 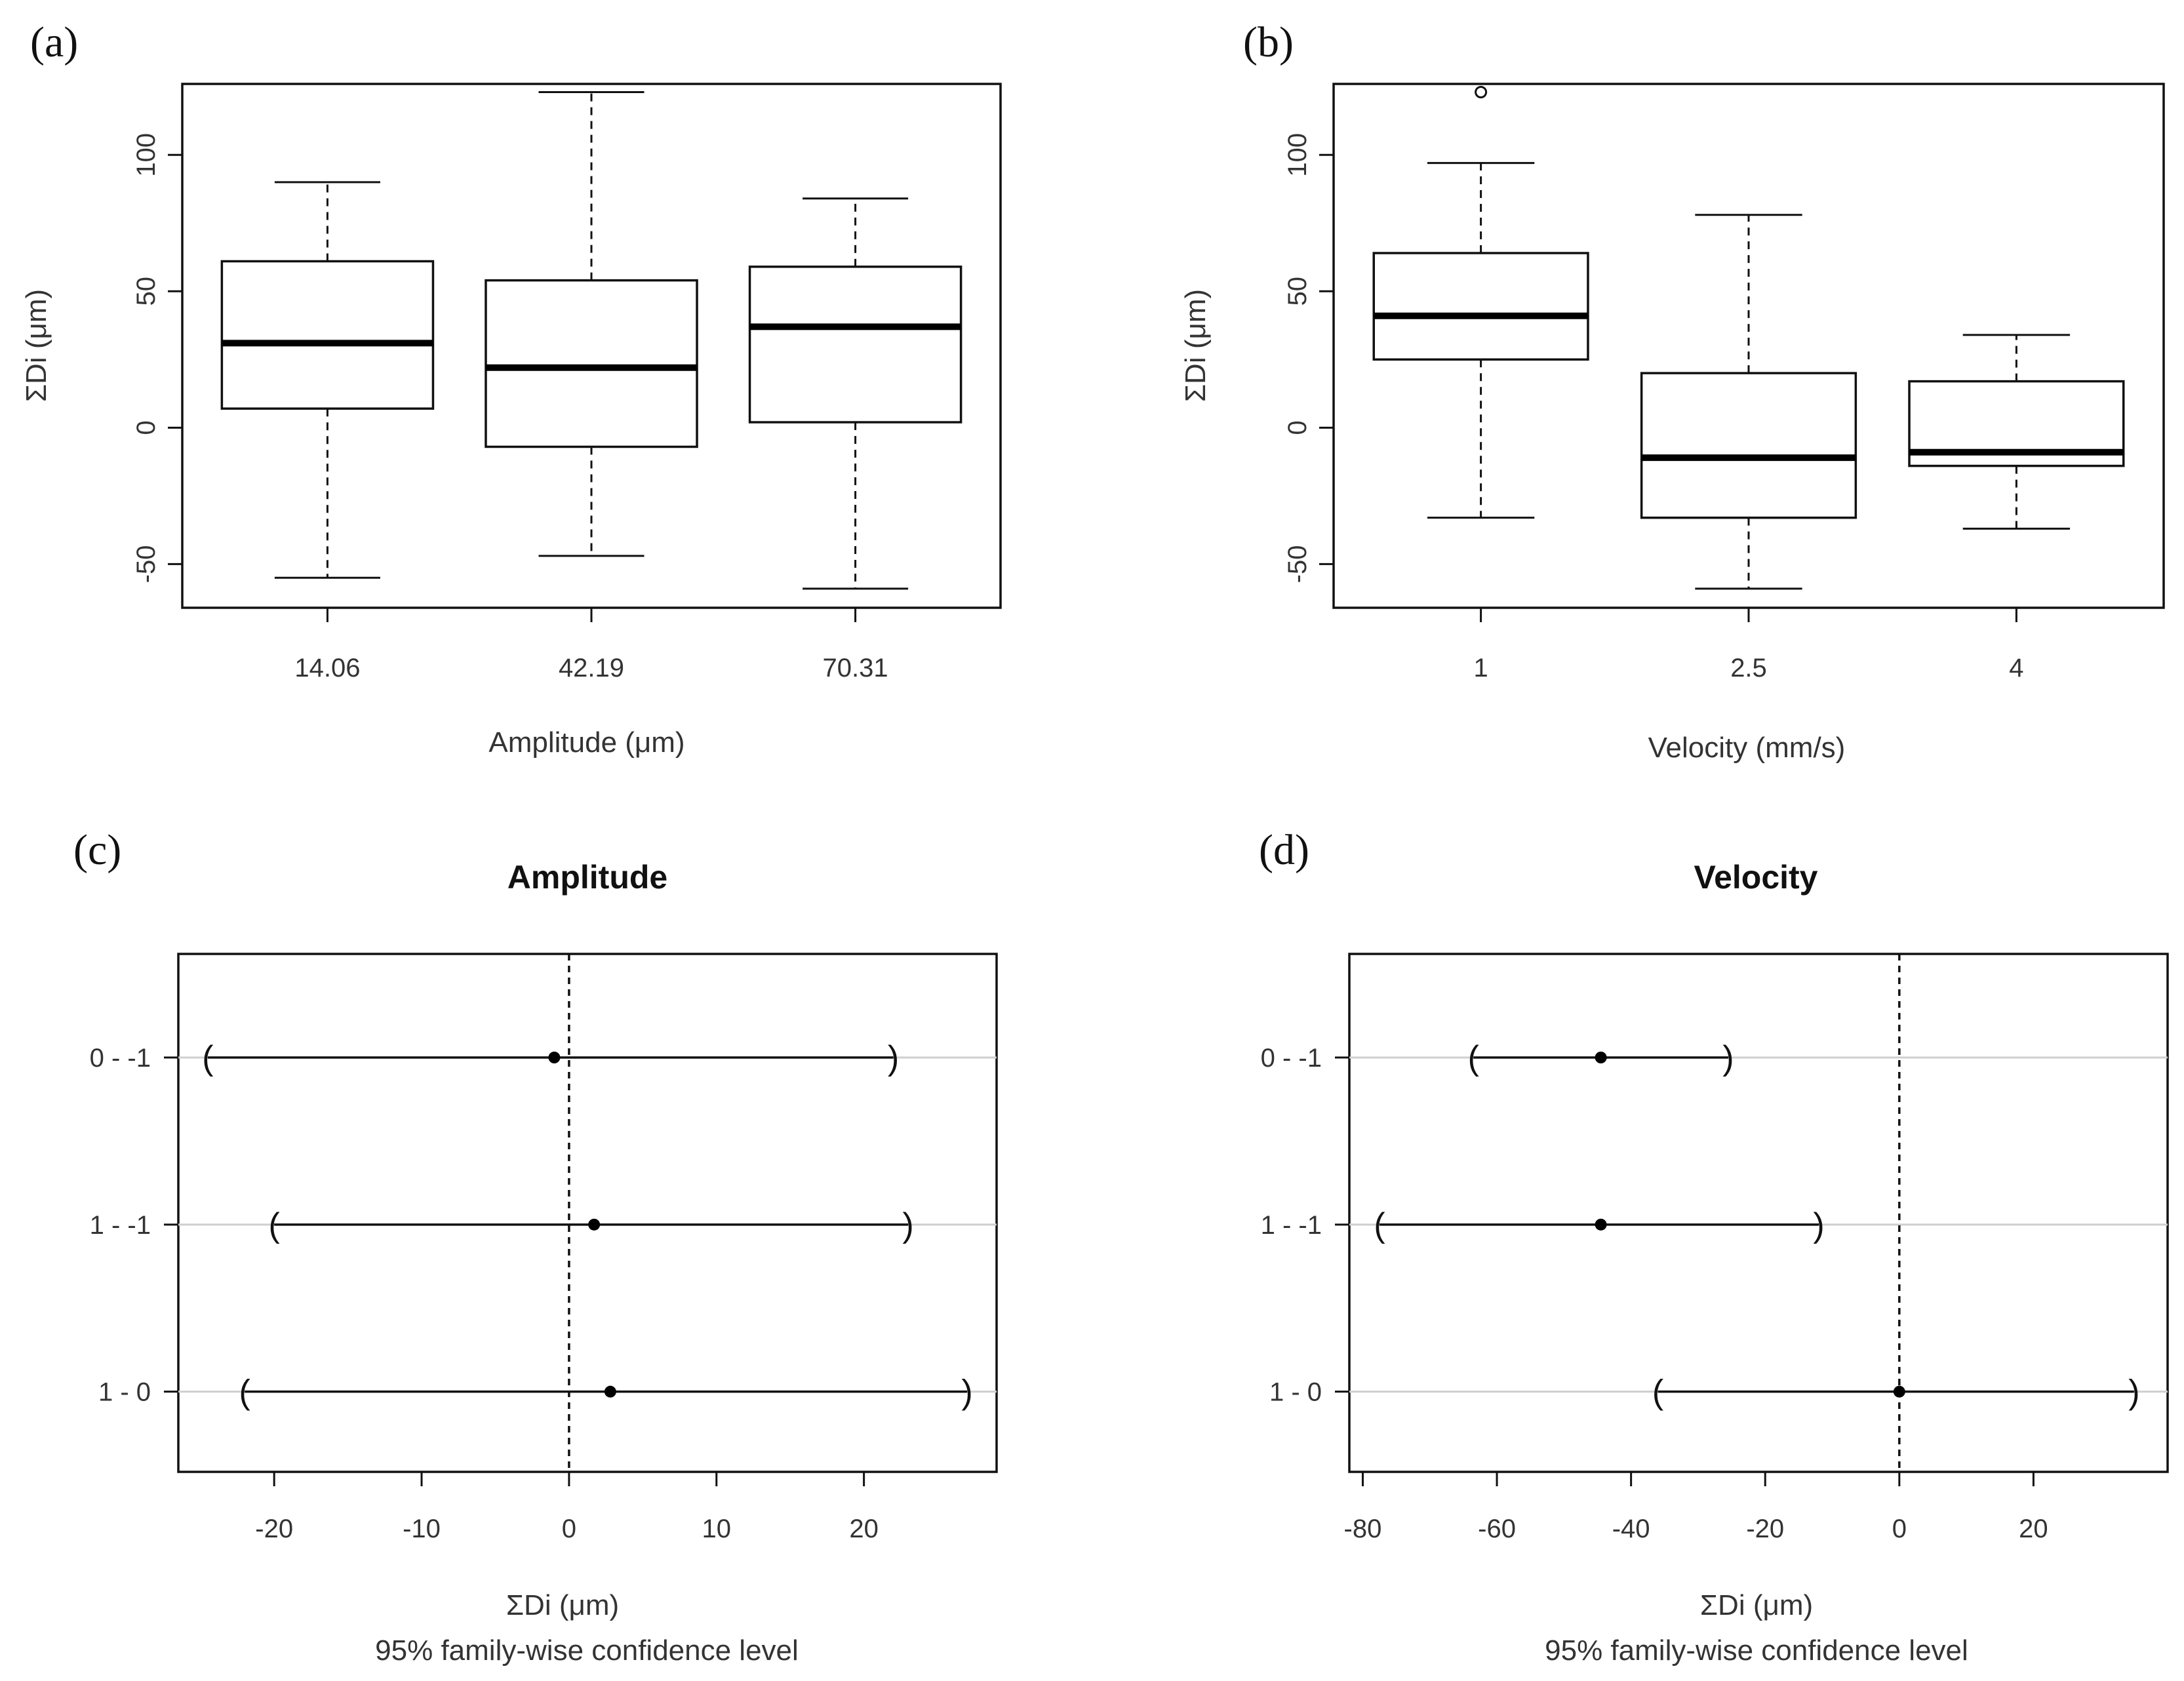 What do you see at coordinates (2016, 668) in the screenshot?
I see `x-tick-label: 4` at bounding box center [2016, 668].